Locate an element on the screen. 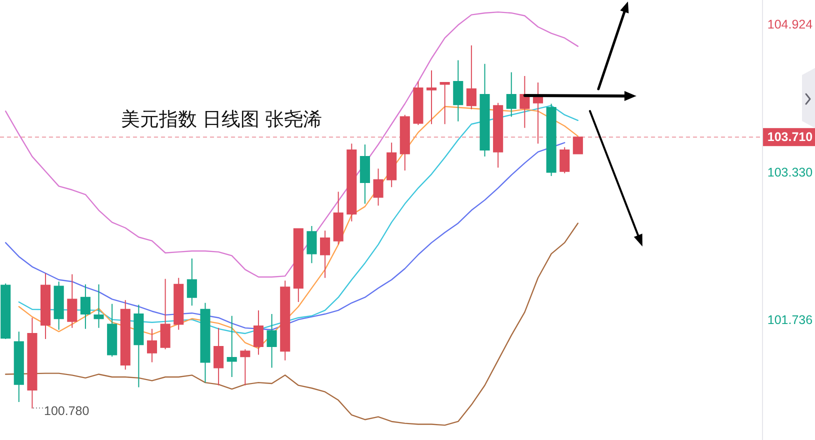  ref-line-label: 103.710 is located at coordinates (790, 137).